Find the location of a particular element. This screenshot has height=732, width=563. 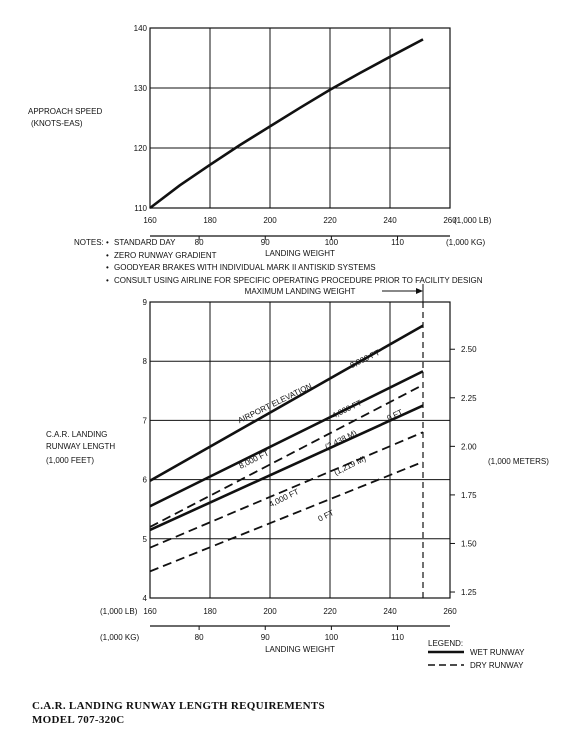

bottom-y-tick: 7 is located at coordinates (145, 420).